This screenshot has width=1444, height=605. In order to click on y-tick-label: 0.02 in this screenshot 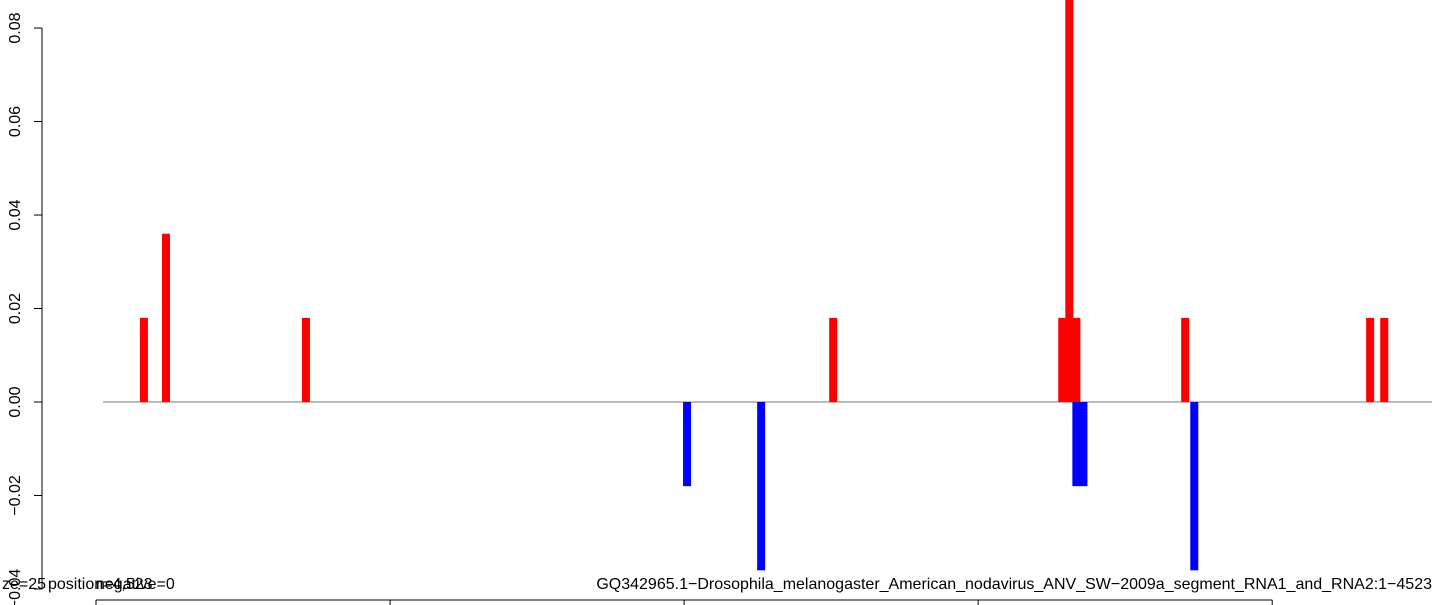, I will do `click(15, 308)`.